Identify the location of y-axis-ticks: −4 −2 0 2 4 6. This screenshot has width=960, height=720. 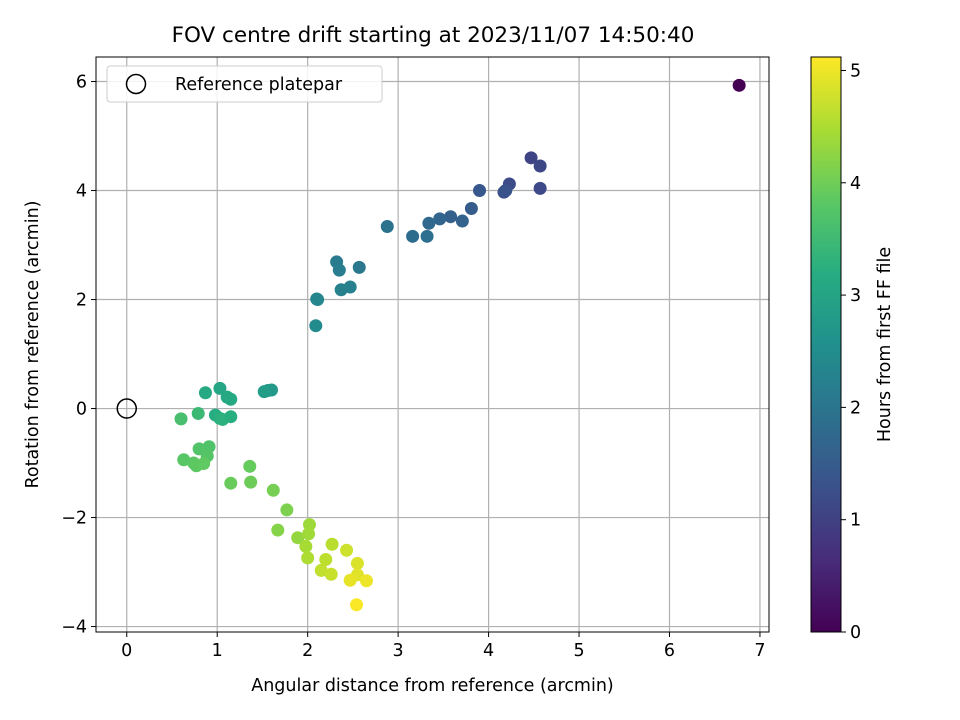
(78, 355).